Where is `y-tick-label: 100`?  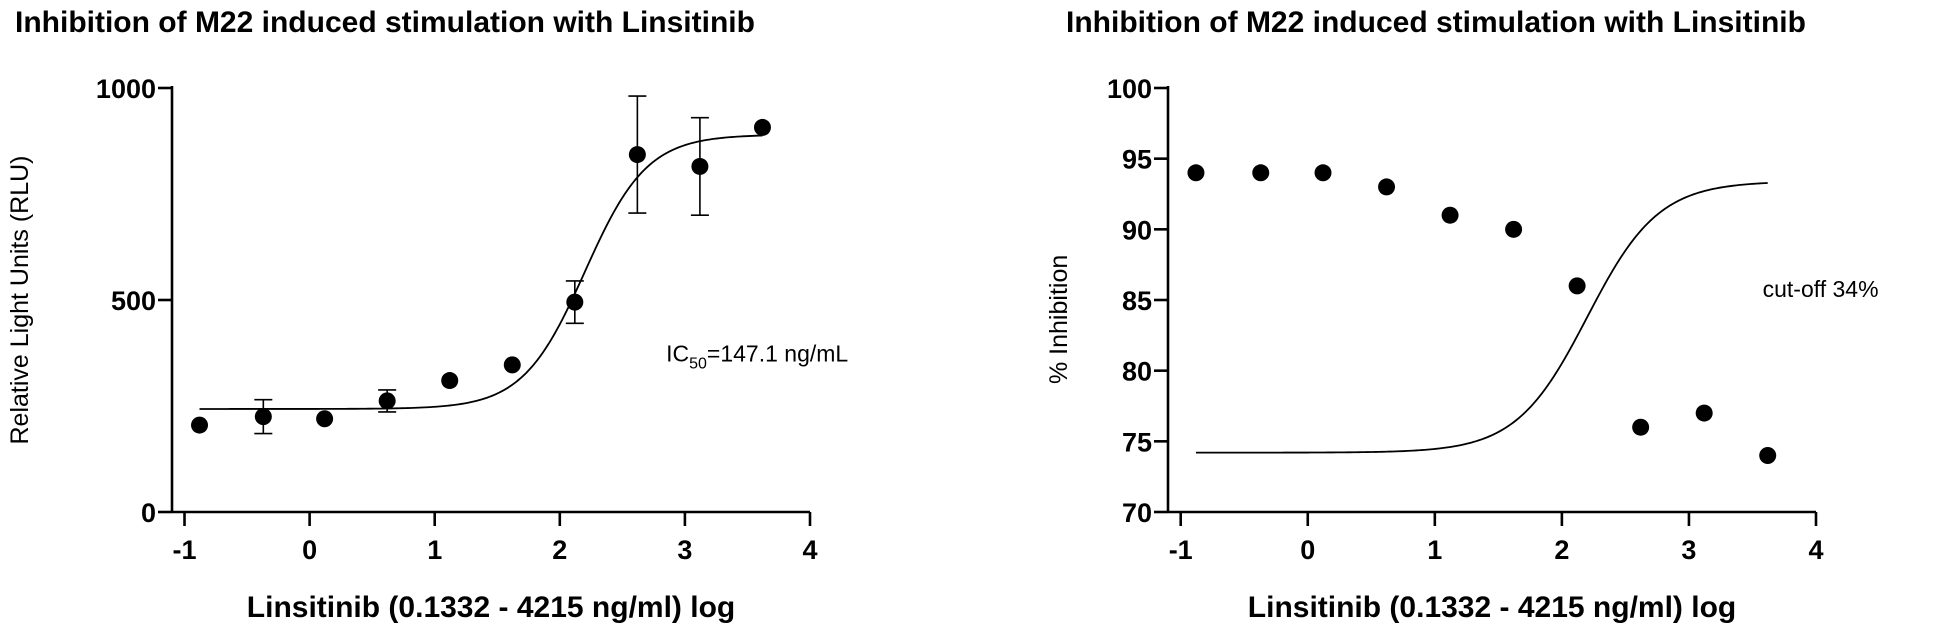
y-tick-label: 100 is located at coordinates (1129, 89).